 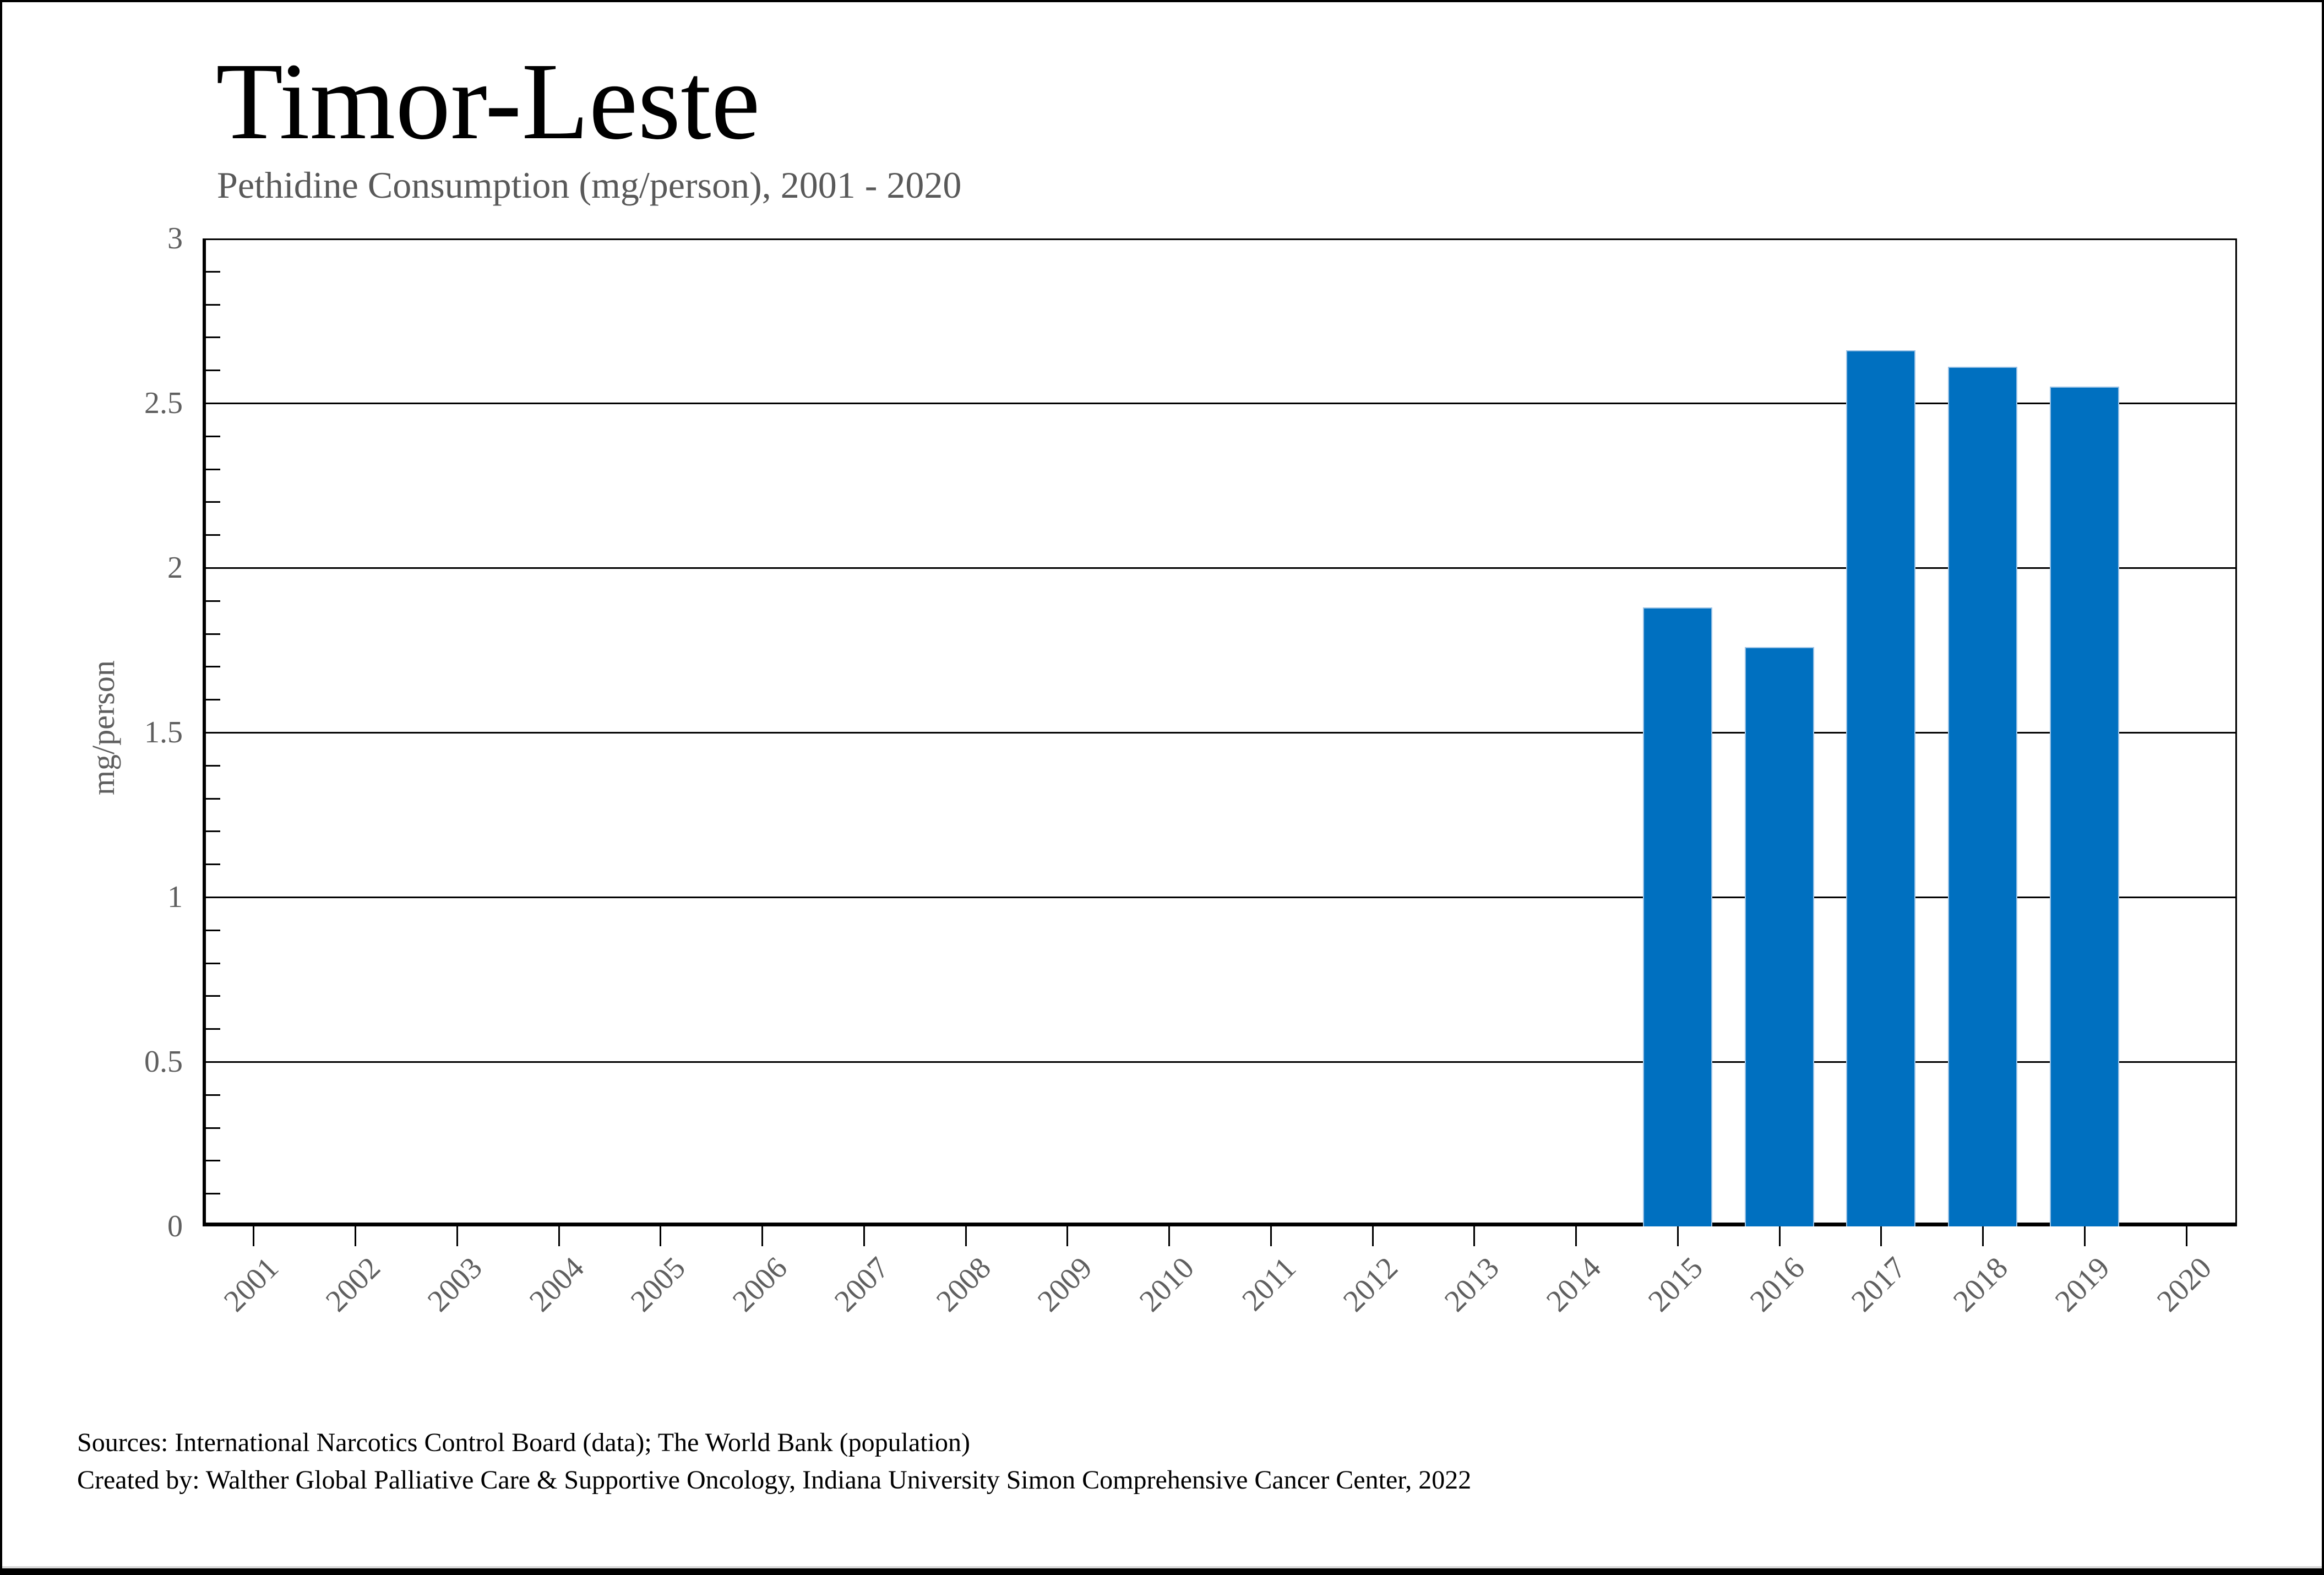 I want to click on y-tick-label-0: 0, so click(x=175, y=1226).